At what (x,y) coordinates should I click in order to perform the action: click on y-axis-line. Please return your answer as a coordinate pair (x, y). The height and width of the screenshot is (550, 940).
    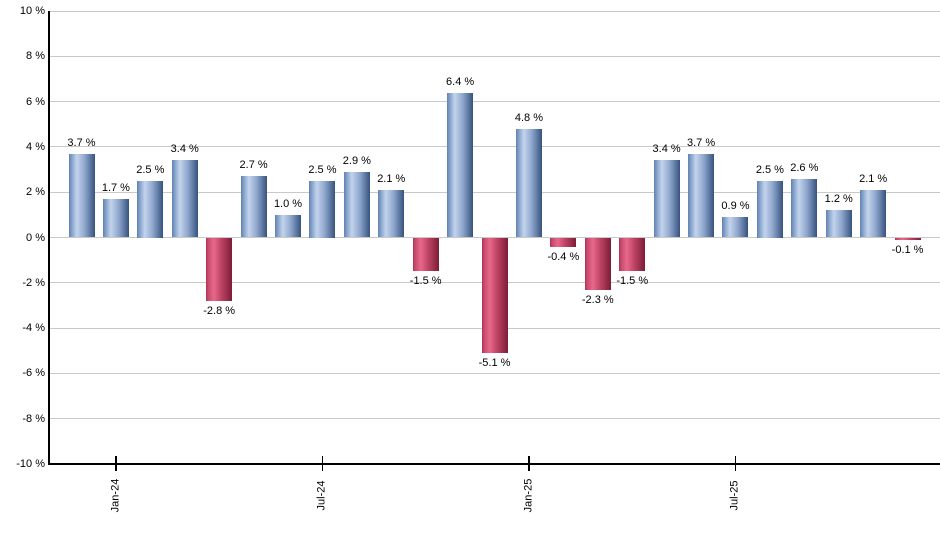
    Looking at the image, I should click on (49, 238).